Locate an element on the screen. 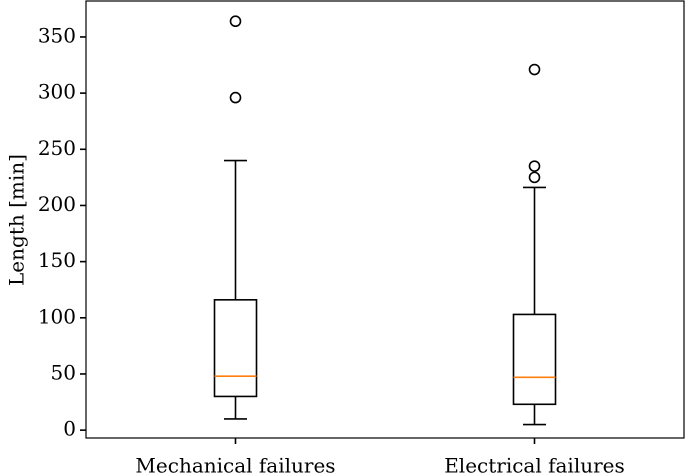  x-tick-label: Electrical failures is located at coordinates (534, 464).